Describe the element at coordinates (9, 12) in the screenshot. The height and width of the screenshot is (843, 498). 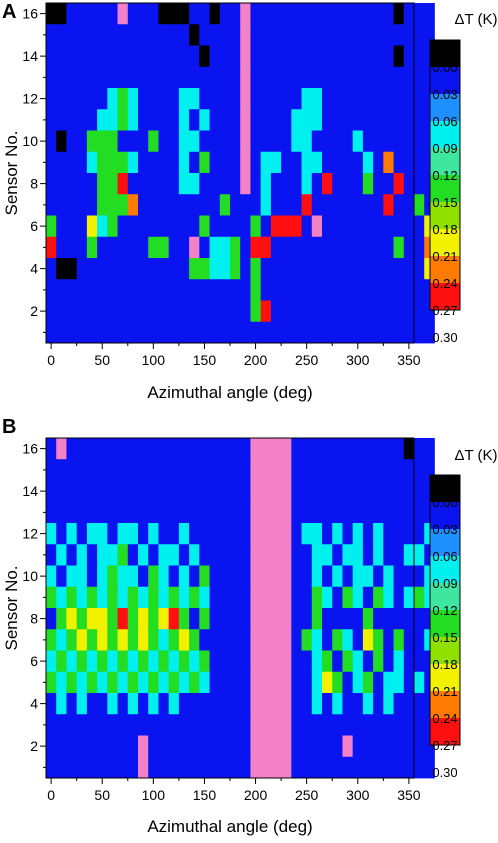
I see `panel-a-label: A` at that location.